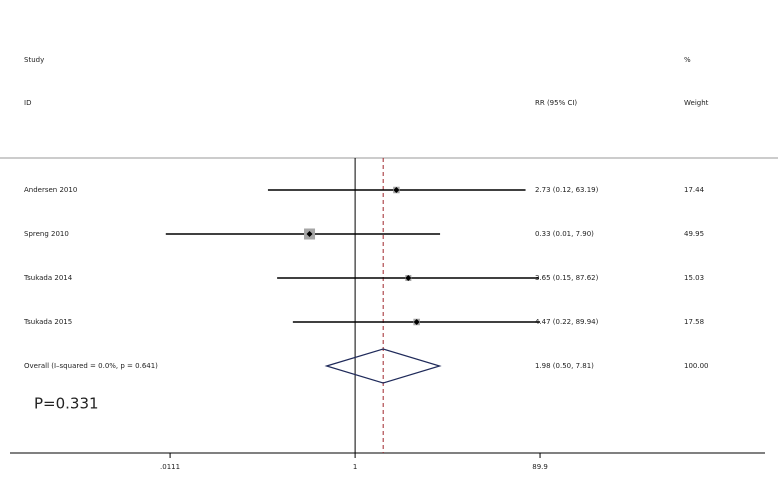 This screenshot has height=487, width=778. Describe the element at coordinates (50, 190) in the screenshot. I see `study-label: Andersen 2010` at that location.